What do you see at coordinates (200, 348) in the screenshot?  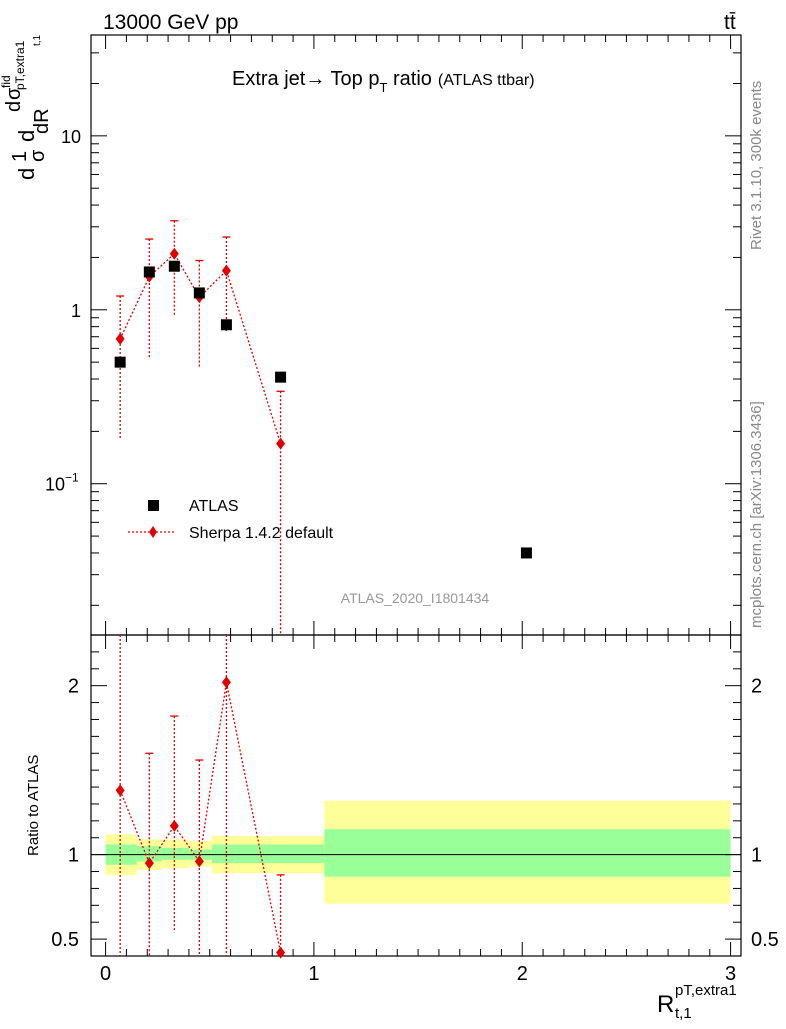 I see `sherpa-line` at bounding box center [200, 348].